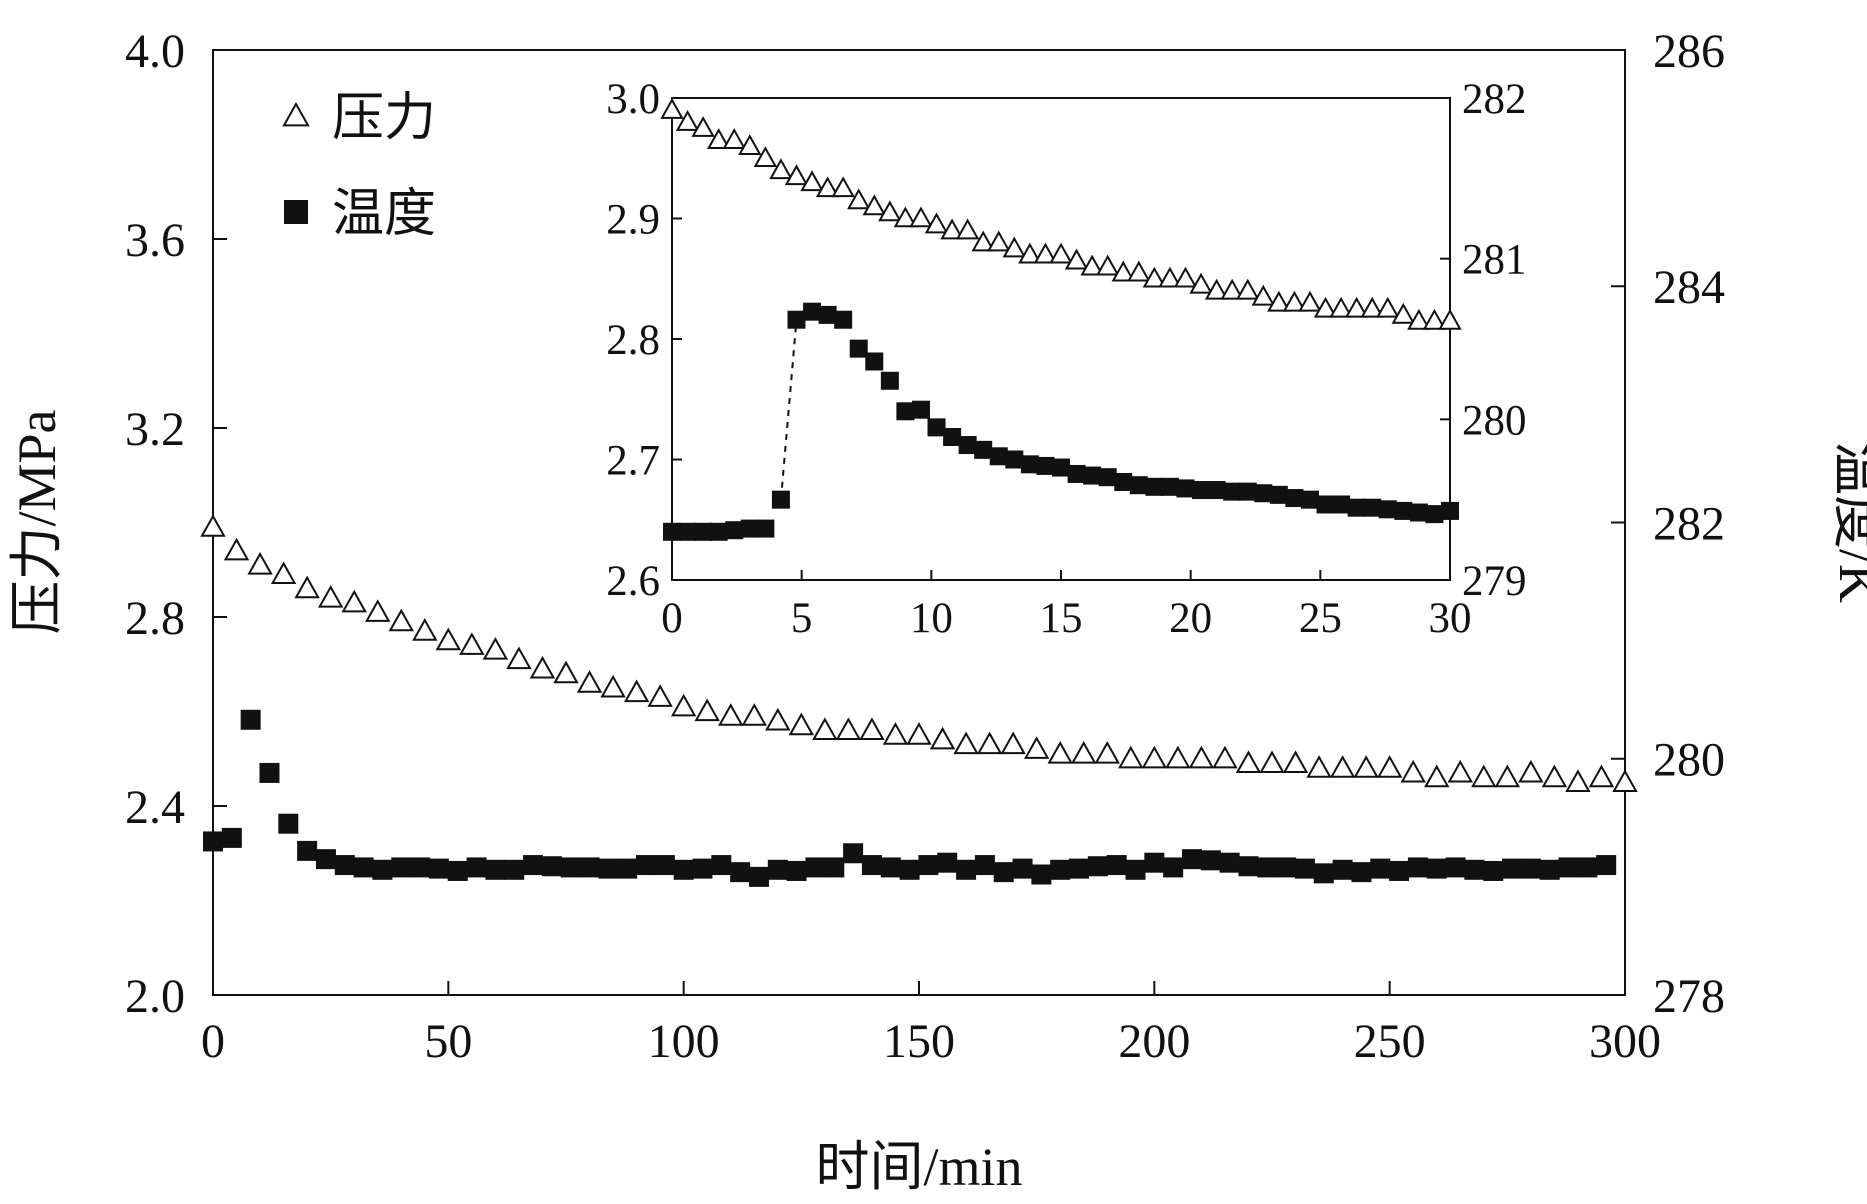  What do you see at coordinates (633, 99) in the screenshot?
I see `inset-y-left-tick-label: 3.0` at bounding box center [633, 99].